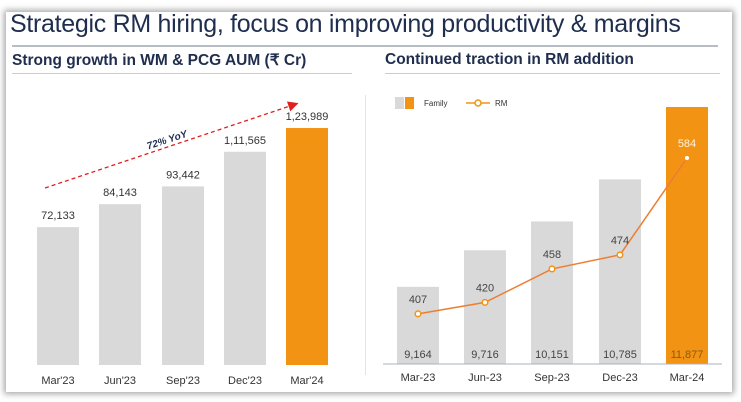  What do you see at coordinates (485, 378) in the screenshot?
I see `rm-x-tick-label: Jun-23` at bounding box center [485, 378].